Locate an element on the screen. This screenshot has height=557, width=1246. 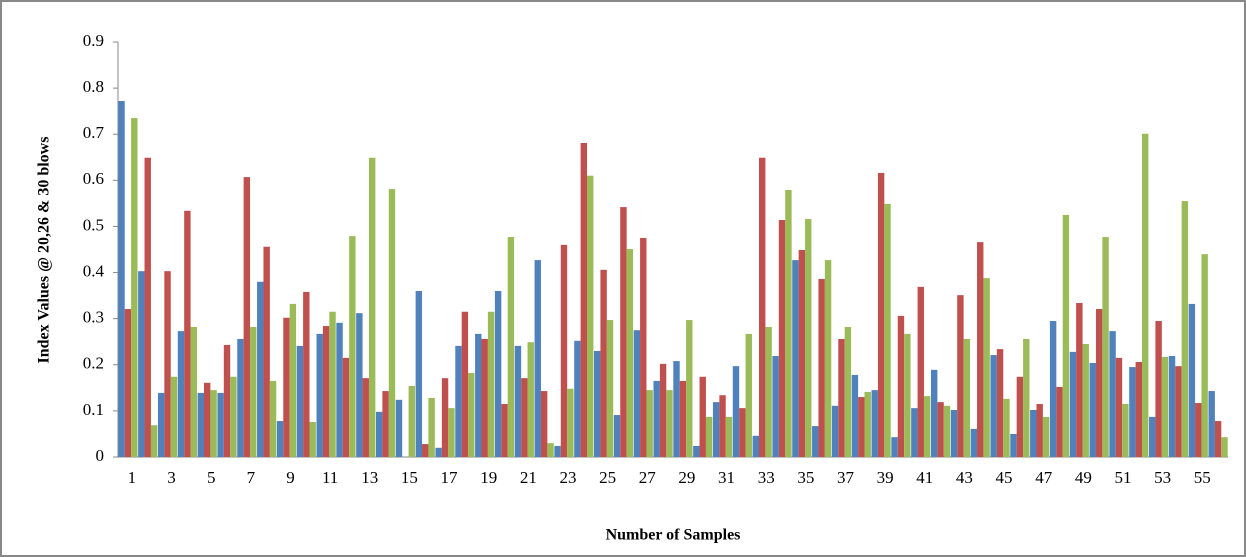
y-tick-label: 0.2 is located at coordinates (93, 363).